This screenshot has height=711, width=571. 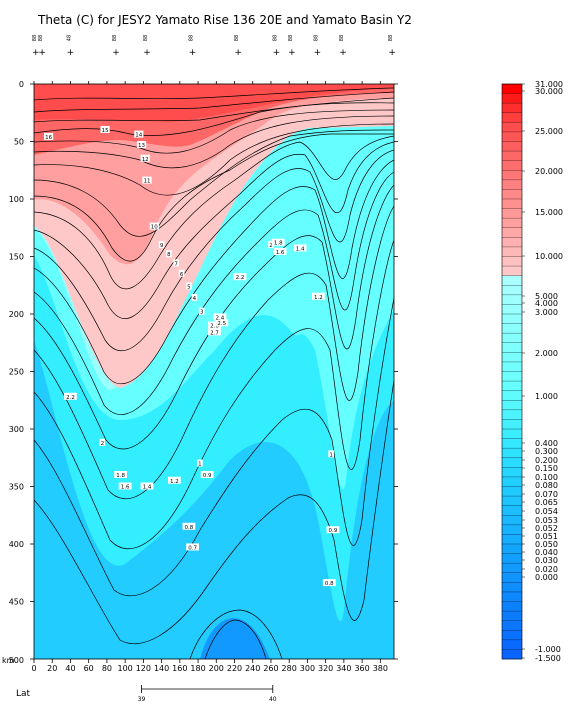 I want to click on contour-label: 1.2, so click(x=174, y=482).